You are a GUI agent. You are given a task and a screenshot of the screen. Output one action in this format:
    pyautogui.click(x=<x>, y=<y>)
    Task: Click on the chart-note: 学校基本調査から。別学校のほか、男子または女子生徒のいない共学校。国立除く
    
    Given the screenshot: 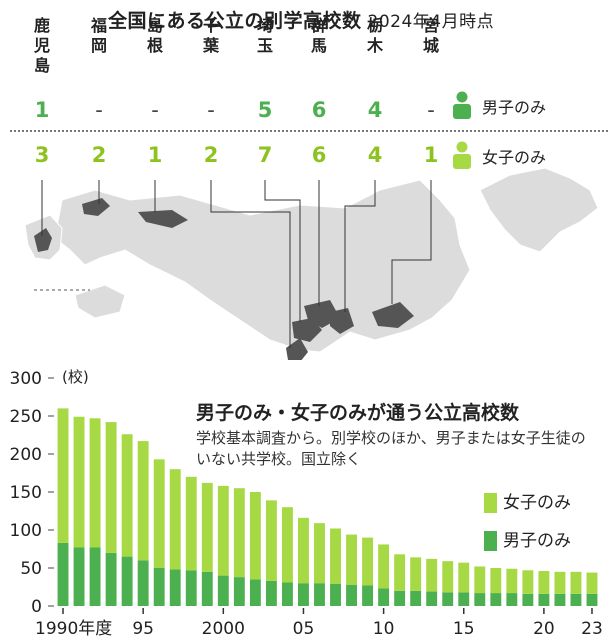 What is the action you would take?
    pyautogui.click(x=391, y=448)
    